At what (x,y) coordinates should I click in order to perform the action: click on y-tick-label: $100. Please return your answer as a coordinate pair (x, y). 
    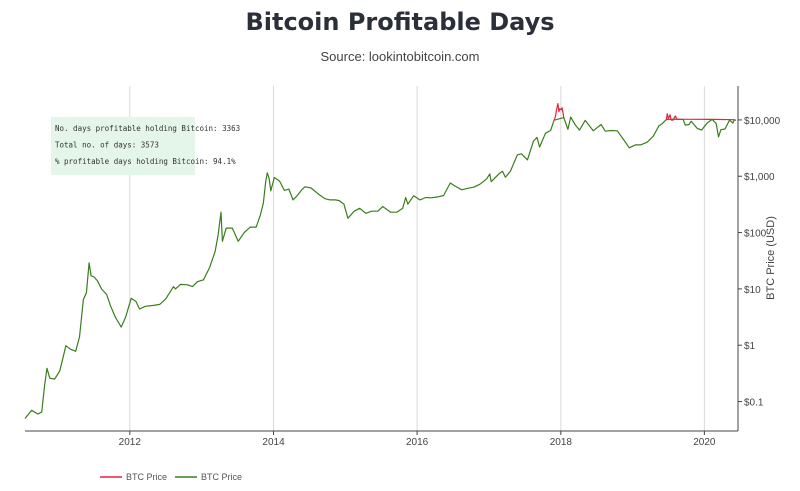
    Looking at the image, I should click on (755, 234).